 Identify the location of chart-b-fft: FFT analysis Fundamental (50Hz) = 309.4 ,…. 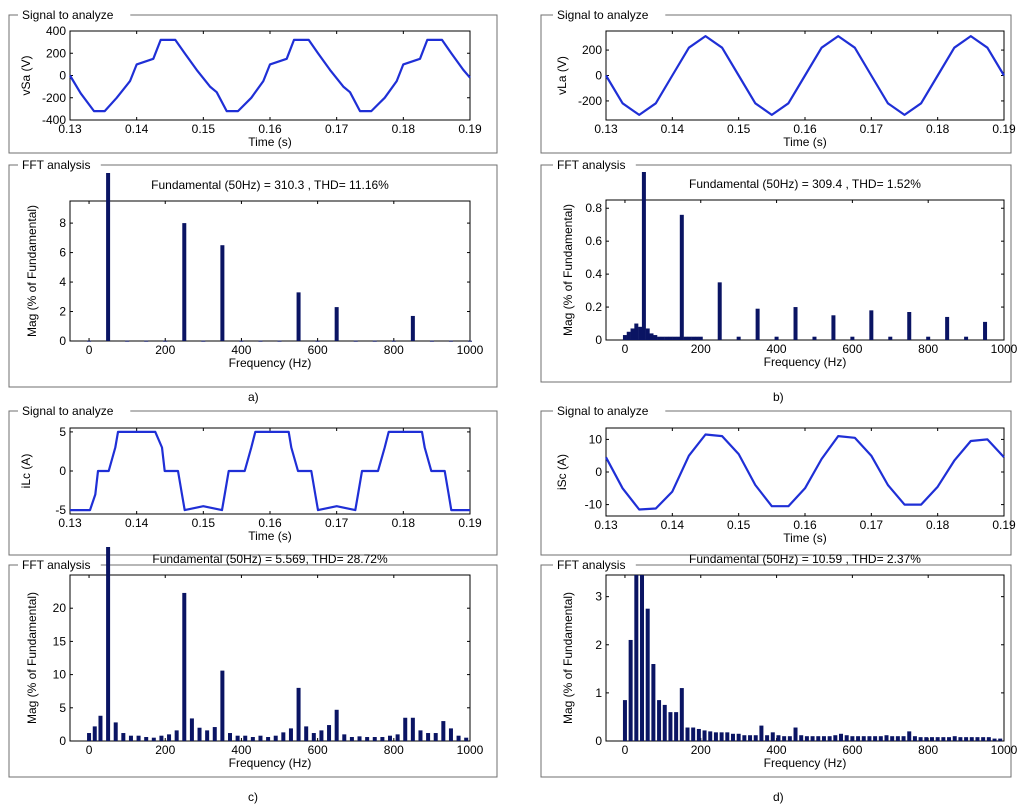
(779, 270).